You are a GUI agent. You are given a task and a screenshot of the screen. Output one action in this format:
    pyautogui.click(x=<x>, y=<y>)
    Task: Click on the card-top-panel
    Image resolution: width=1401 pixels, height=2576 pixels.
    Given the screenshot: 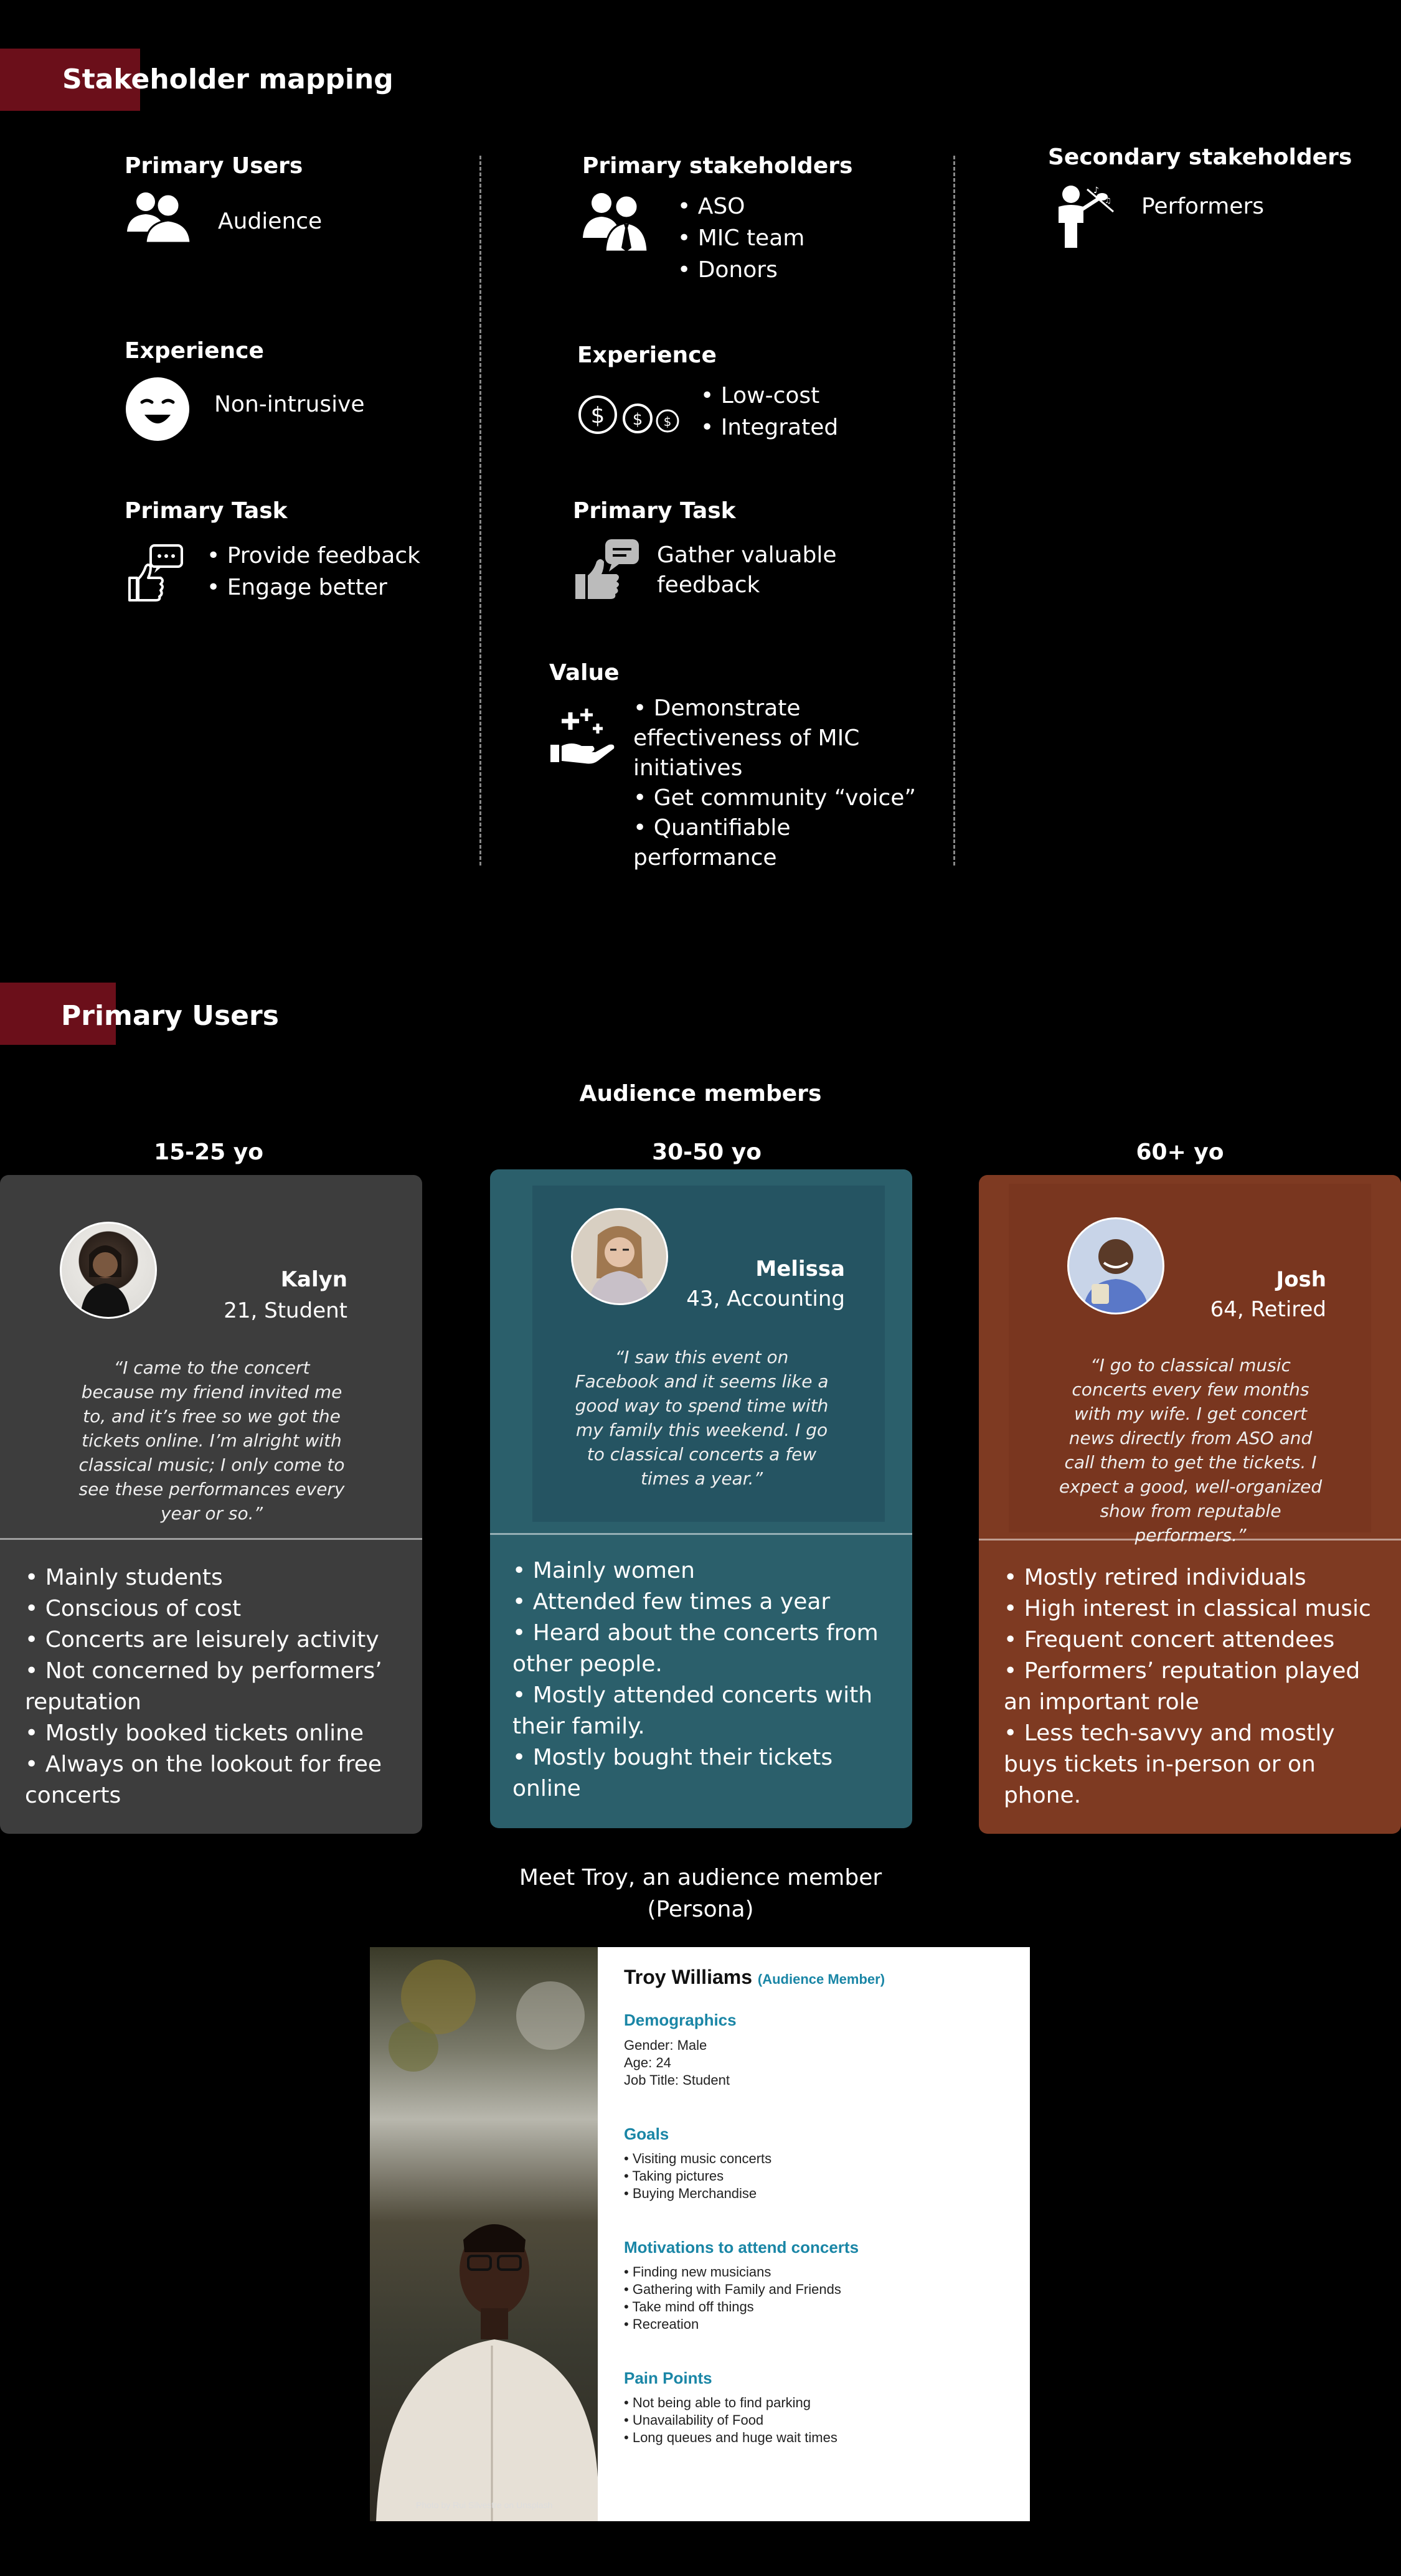 What is the action you would take?
    pyautogui.click(x=1190, y=1358)
    